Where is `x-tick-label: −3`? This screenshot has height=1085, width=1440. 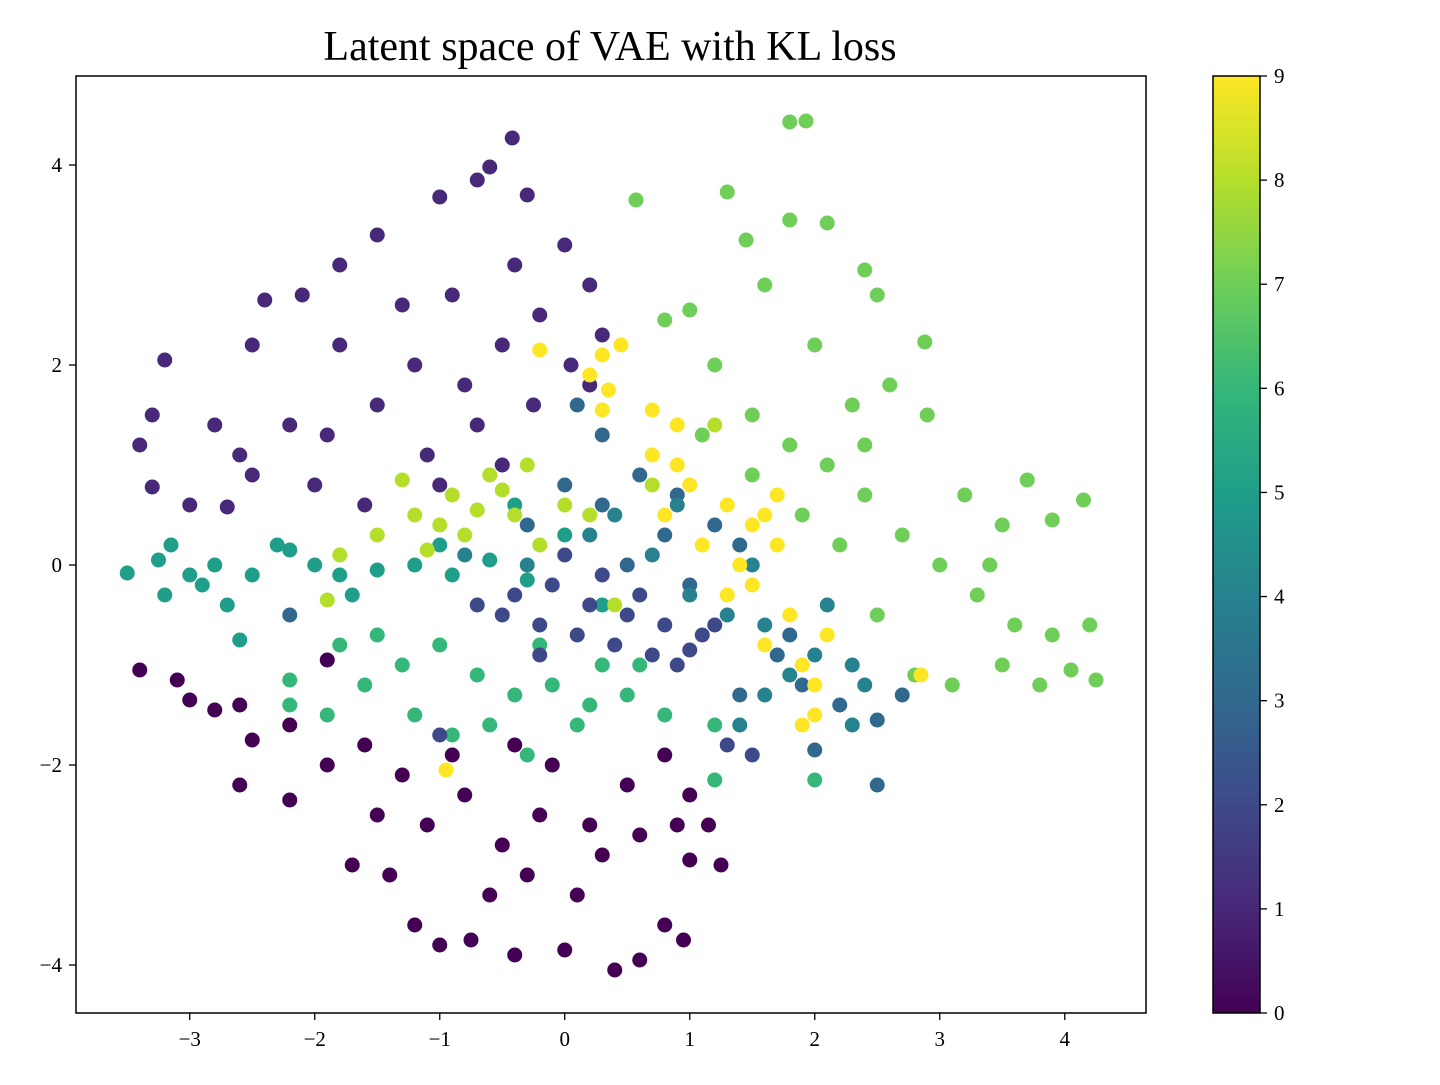 x-tick-label: −3 is located at coordinates (190, 1039).